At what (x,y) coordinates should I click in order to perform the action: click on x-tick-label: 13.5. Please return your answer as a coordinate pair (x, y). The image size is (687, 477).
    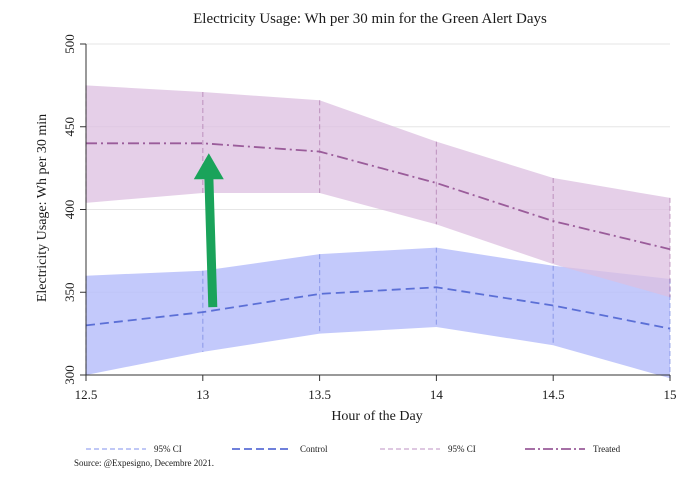
    Looking at the image, I should click on (319, 394).